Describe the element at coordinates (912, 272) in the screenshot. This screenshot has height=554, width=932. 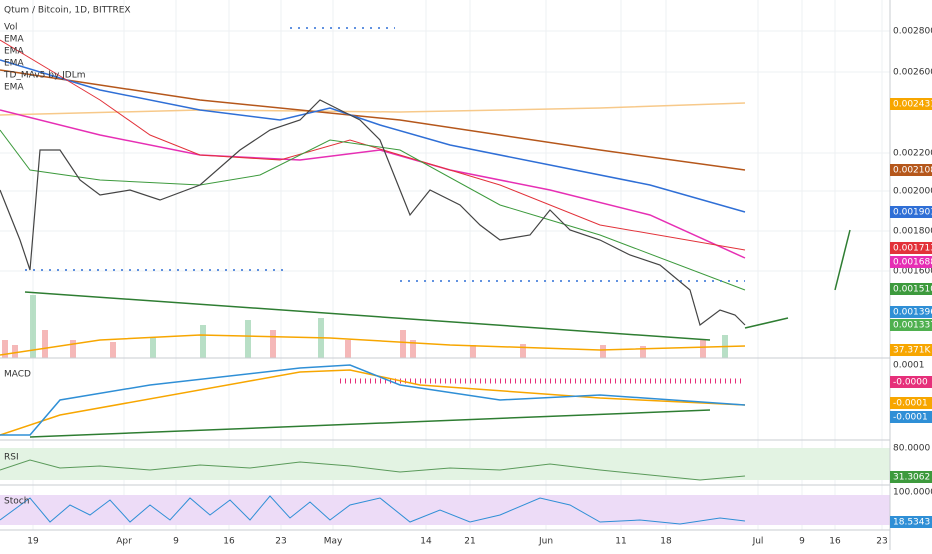
I see `price-label: 0.00160000` at that location.